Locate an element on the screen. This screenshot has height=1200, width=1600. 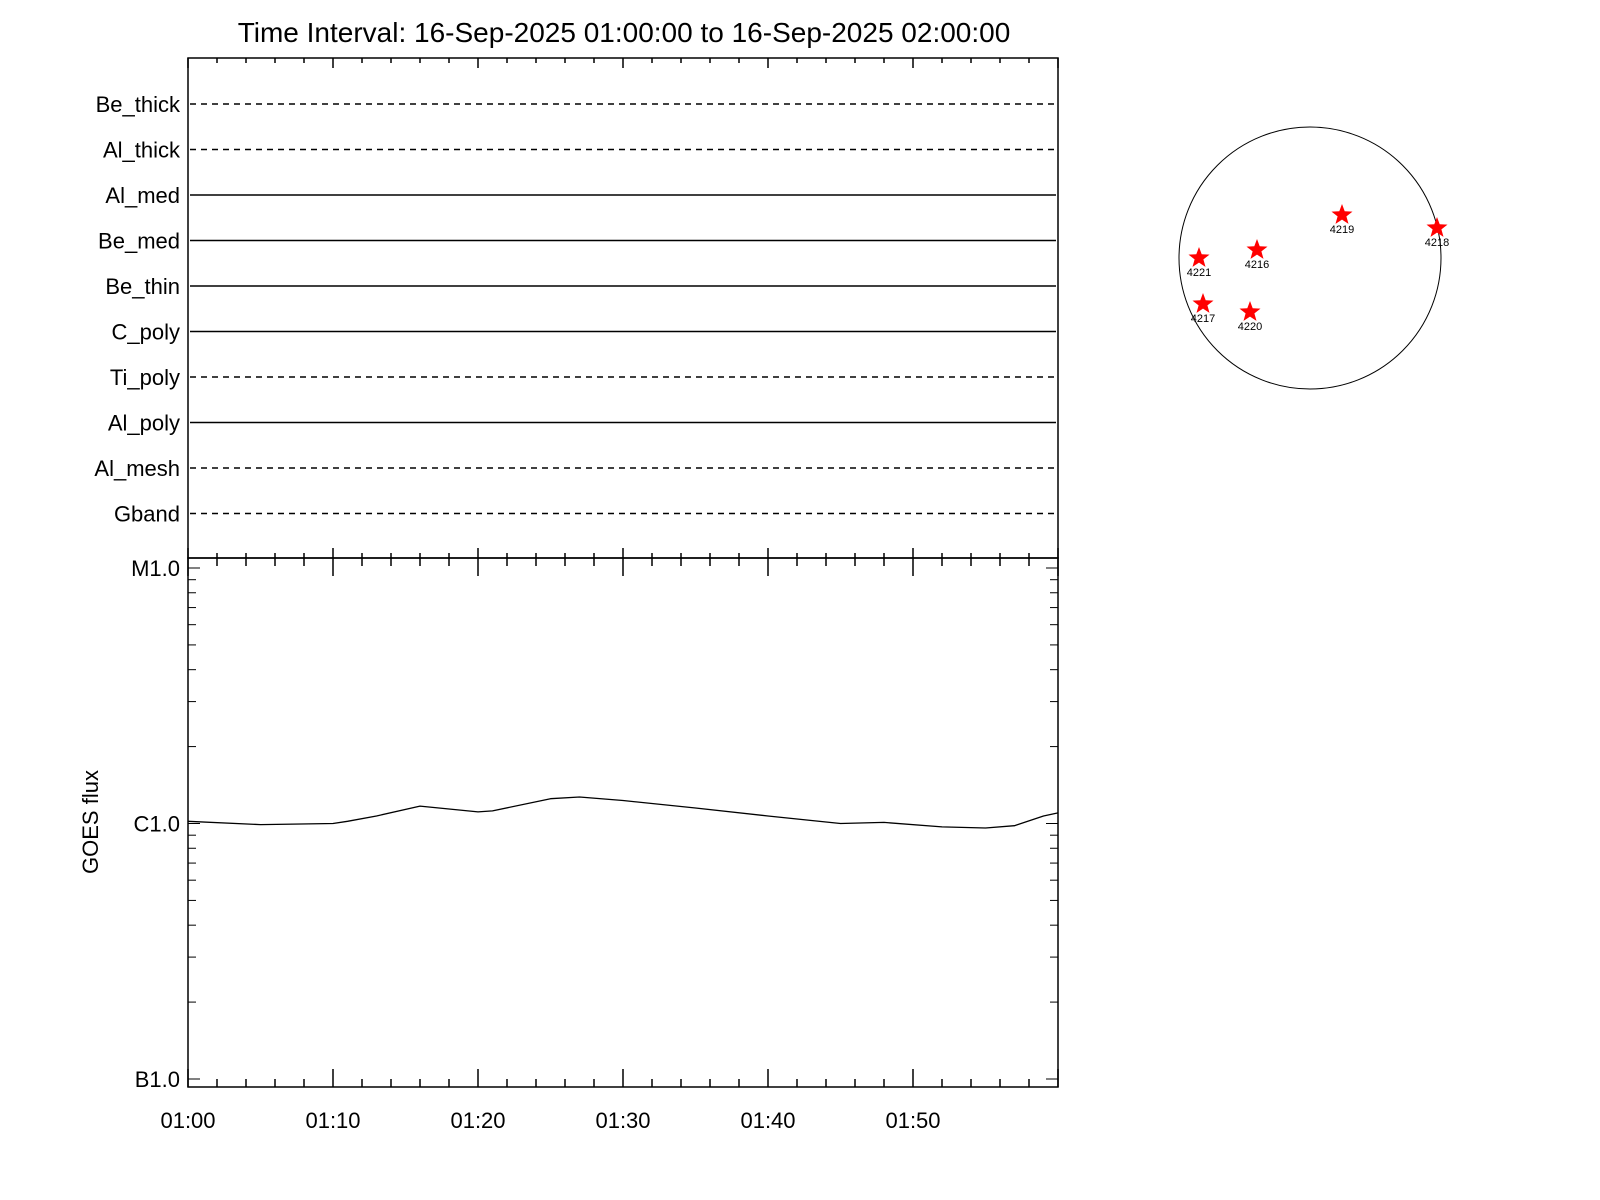
x-tick-label: 01:50 is located at coordinates (912, 1120).